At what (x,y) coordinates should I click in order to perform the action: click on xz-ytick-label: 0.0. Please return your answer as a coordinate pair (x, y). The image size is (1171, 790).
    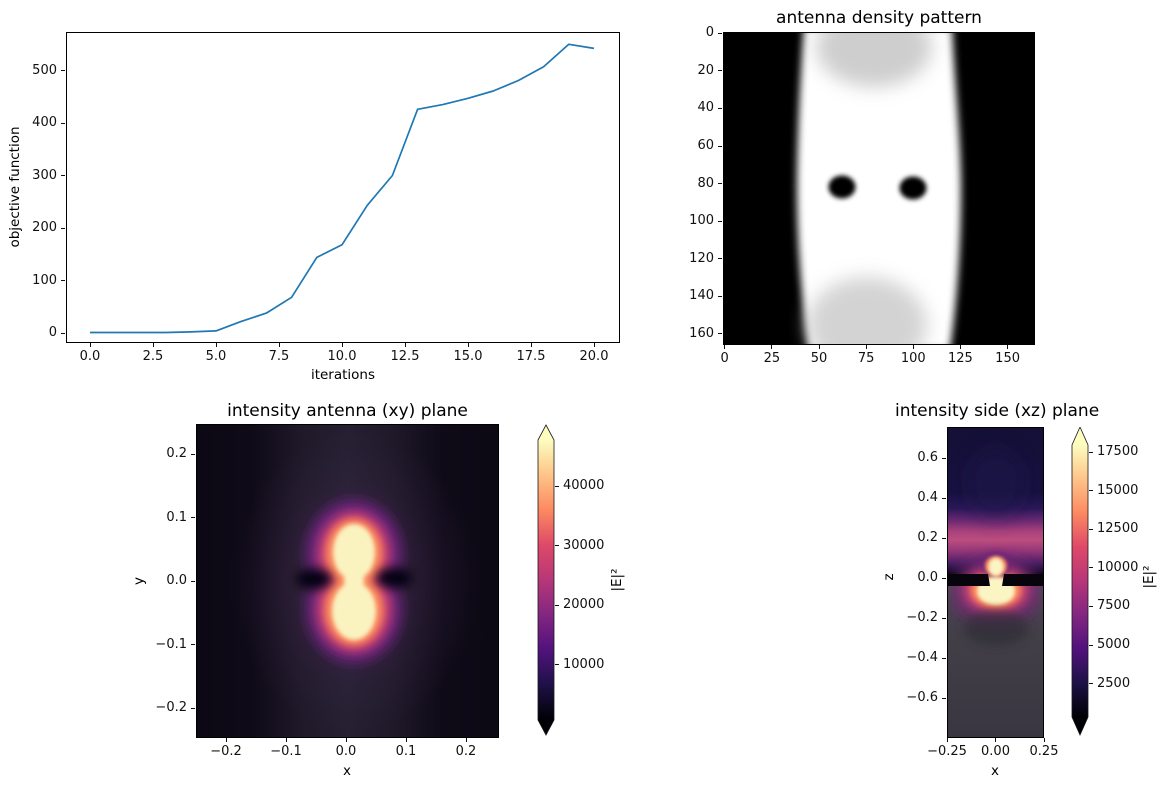
    Looking at the image, I should click on (927, 577).